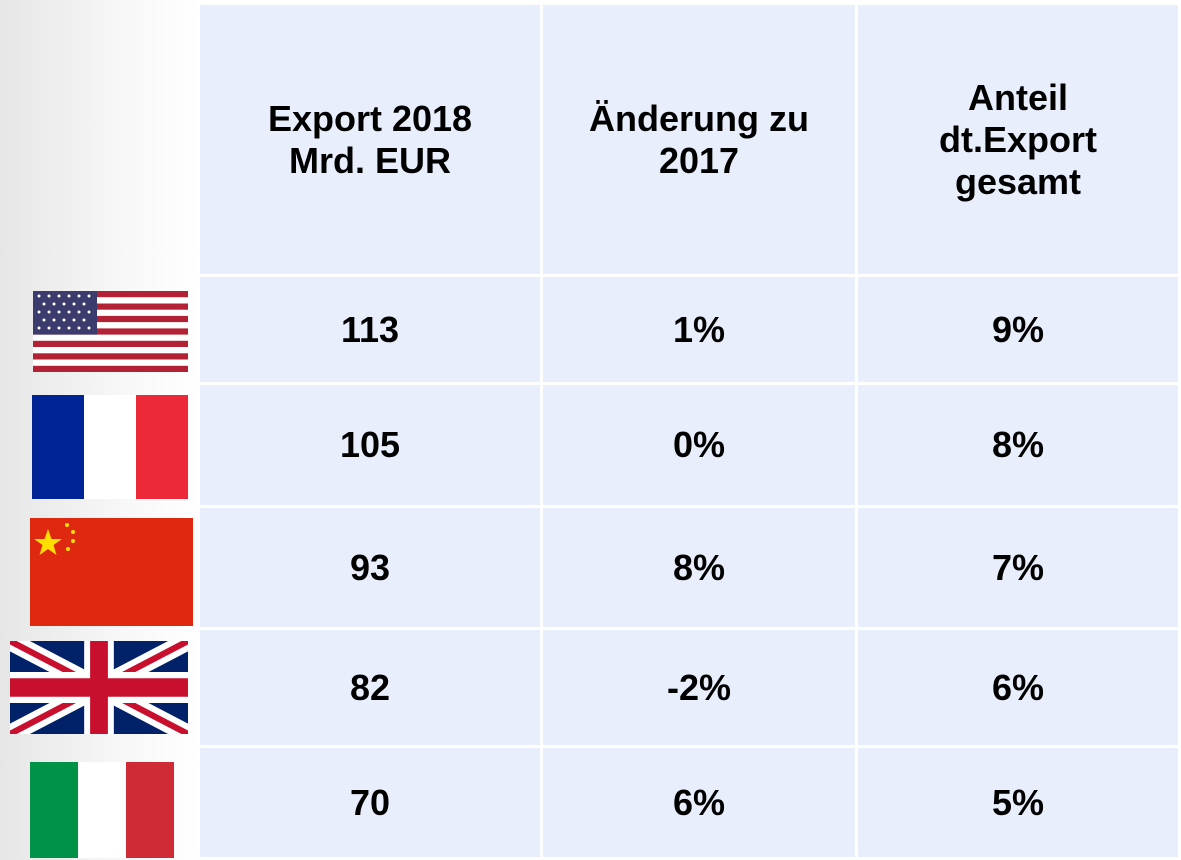  I want to click on table-cell: 0%, so click(700, 446).